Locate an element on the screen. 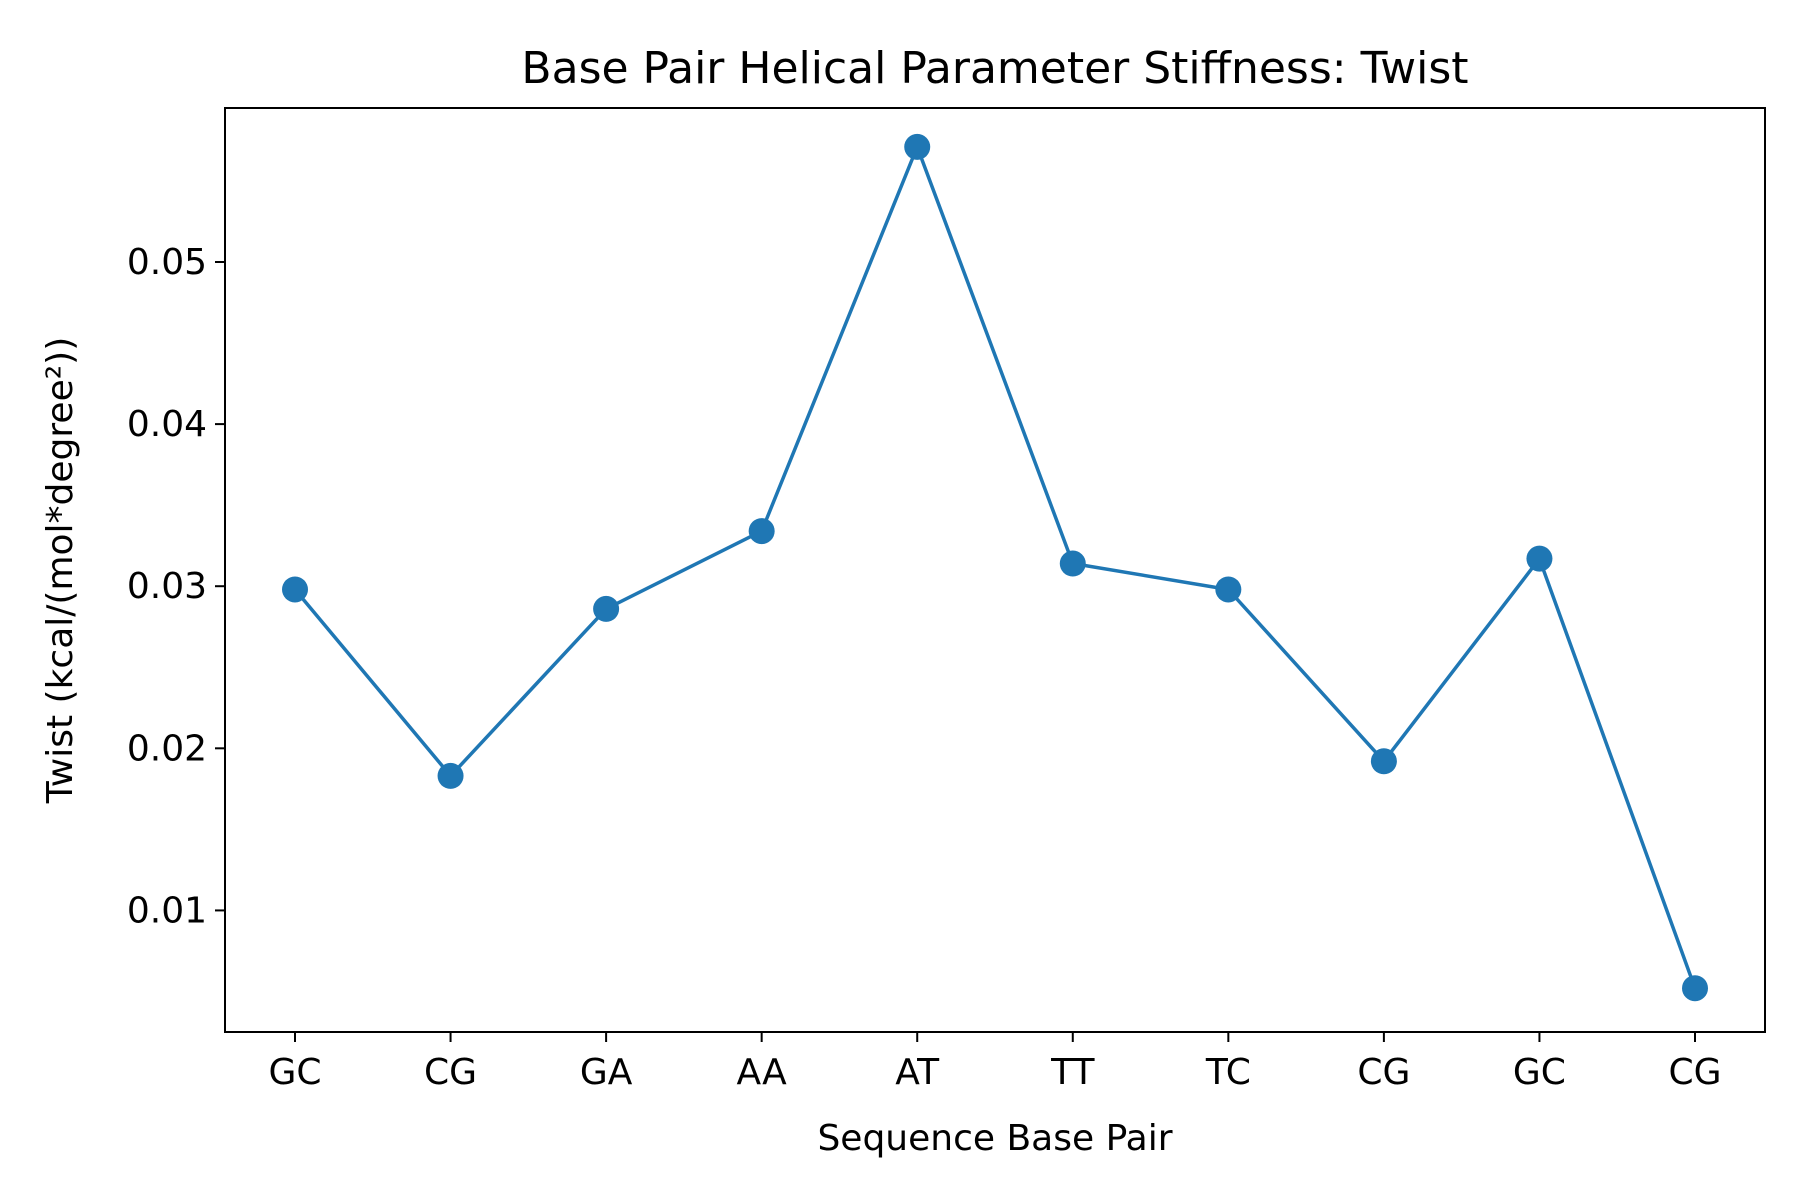 The width and height of the screenshot is (1800, 1200). x-tick-label: TT is located at coordinates (1072, 1072).